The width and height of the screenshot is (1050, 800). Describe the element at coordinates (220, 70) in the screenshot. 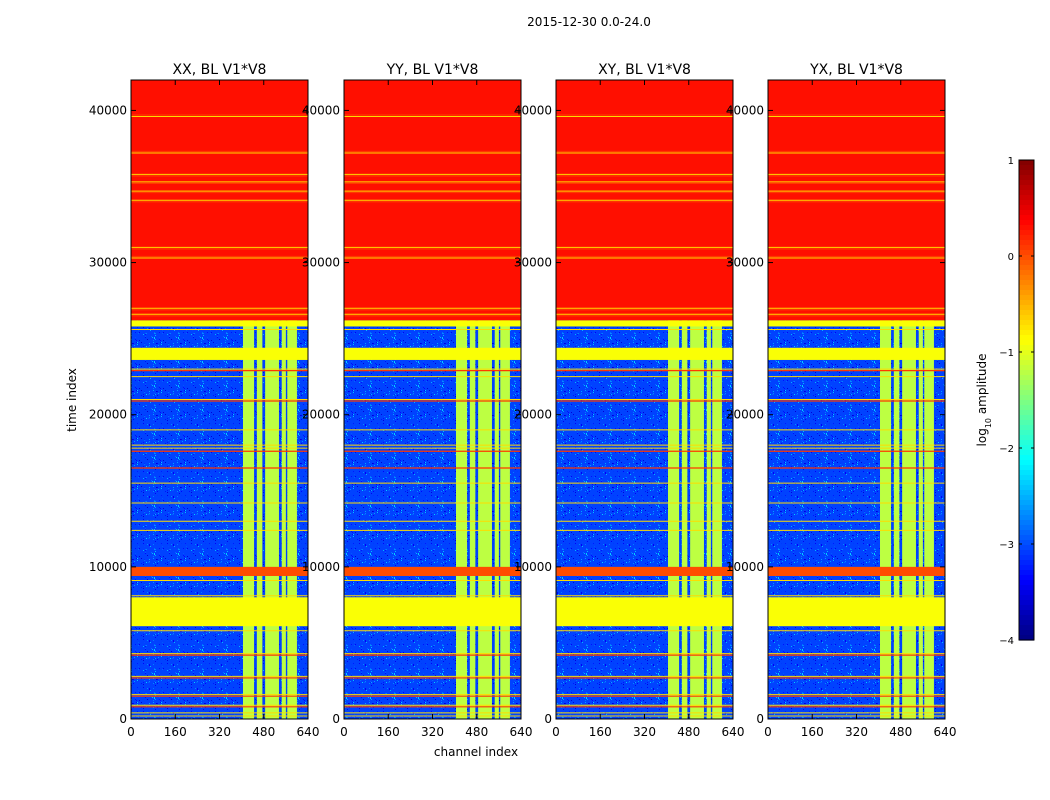

I see `panel-title: XX, BL V1*V8` at that location.